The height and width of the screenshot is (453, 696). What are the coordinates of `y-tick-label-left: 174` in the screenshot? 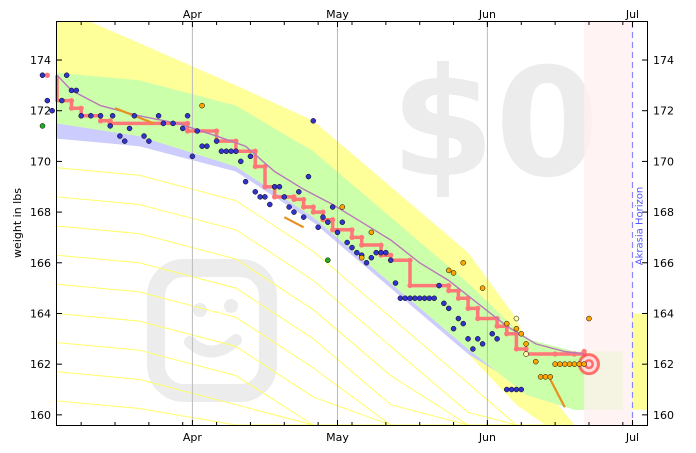 It's located at (40, 60).